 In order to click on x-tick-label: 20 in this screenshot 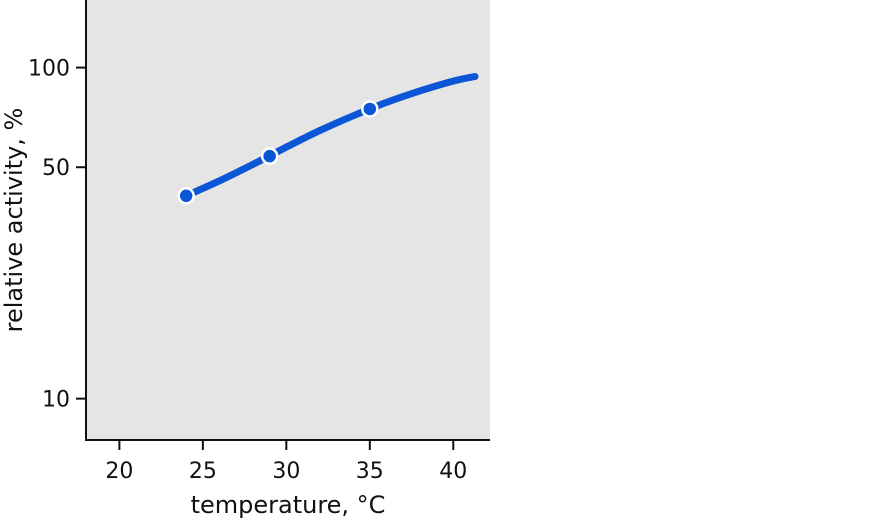, I will do `click(119, 471)`.